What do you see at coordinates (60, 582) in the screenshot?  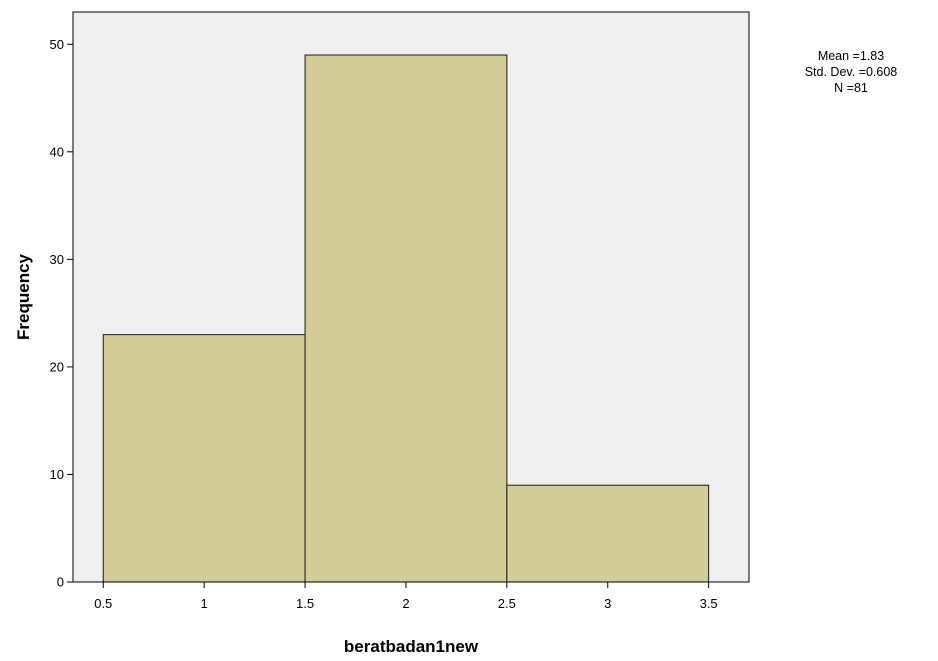 I see `y-tick-label: 0` at bounding box center [60, 582].